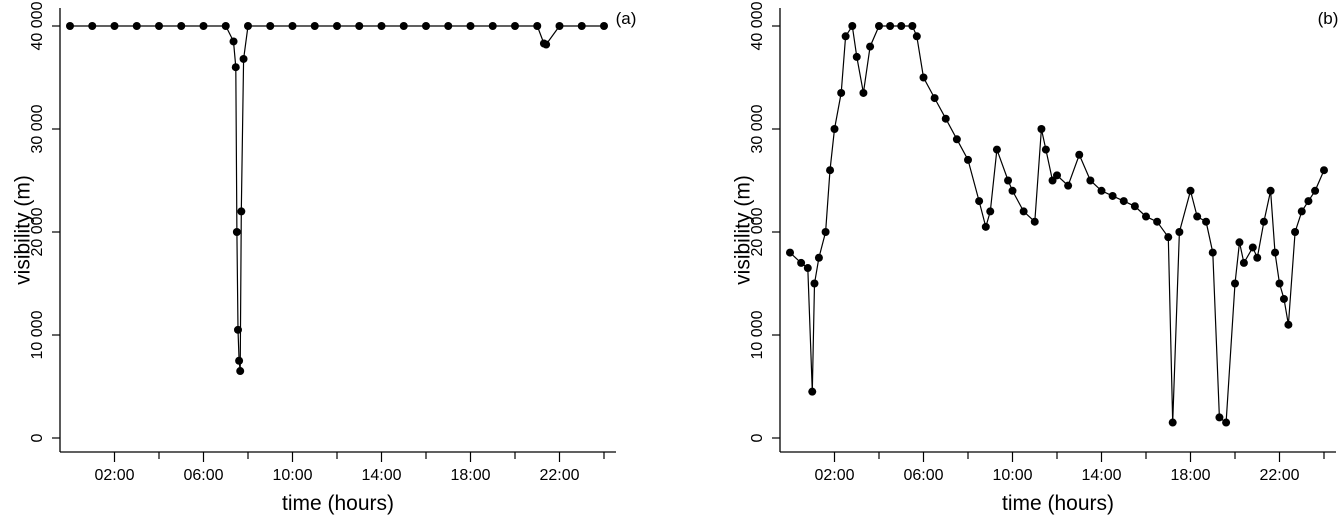 The image size is (1344, 515). Describe the element at coordinates (757, 25) in the screenshot. I see `y-tick-label: 40 000` at that location.